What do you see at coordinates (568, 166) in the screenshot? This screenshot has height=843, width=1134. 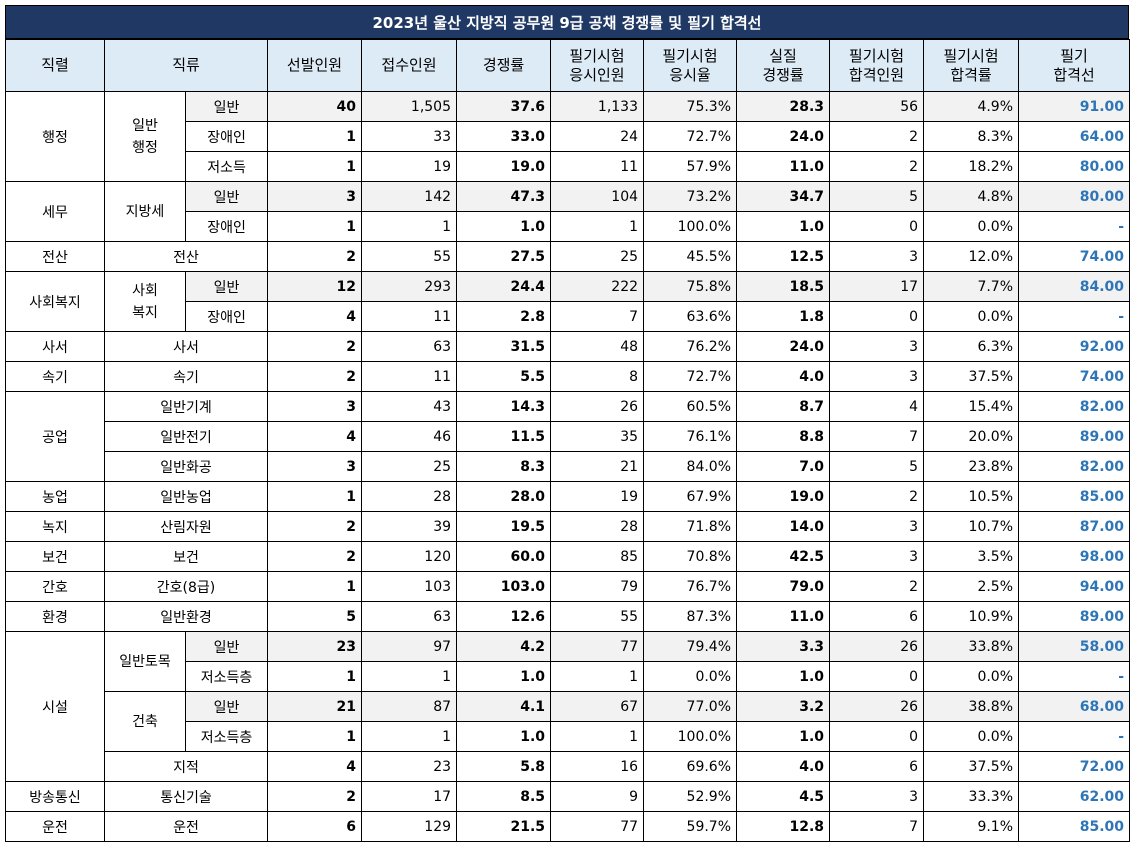 I see `table-row: 저소득 1 19 19.0 11 57.9% 11.0 2 18.2% 80.00` at bounding box center [568, 166].